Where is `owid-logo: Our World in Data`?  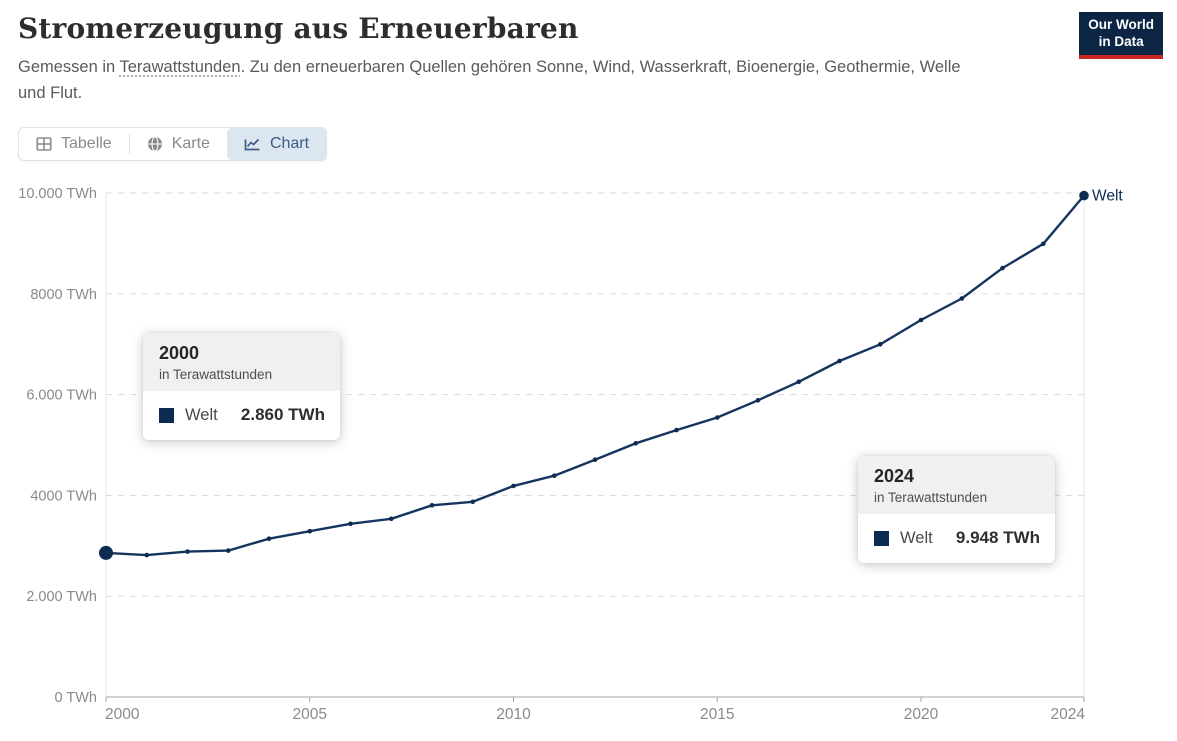 owid-logo: Our World in Data is located at coordinates (1121, 35).